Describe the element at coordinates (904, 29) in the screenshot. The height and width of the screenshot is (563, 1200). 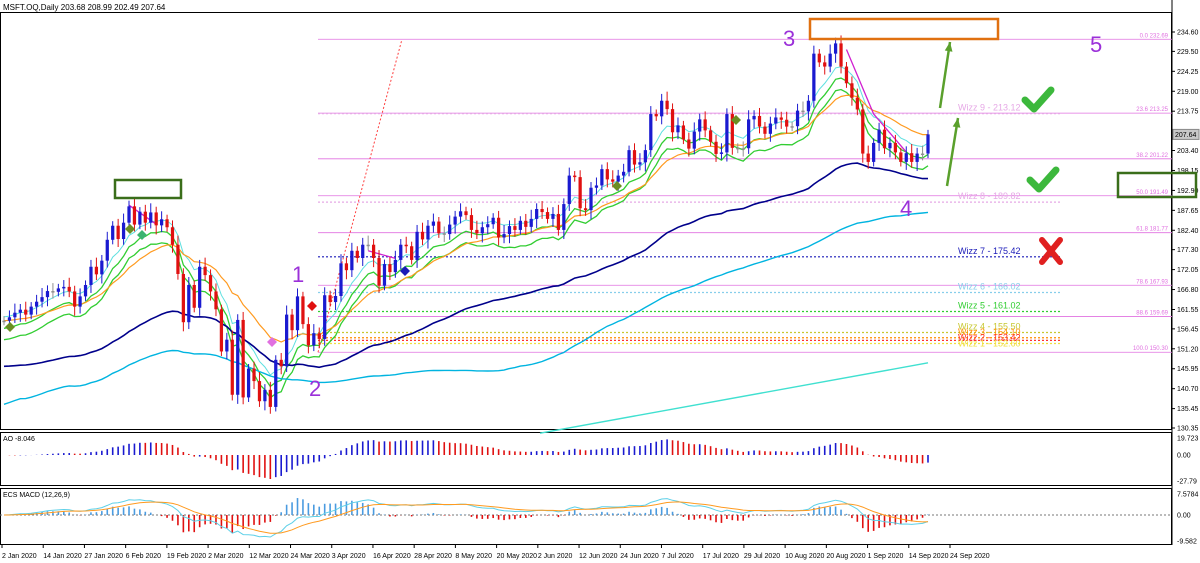
I see `orange-box` at that location.